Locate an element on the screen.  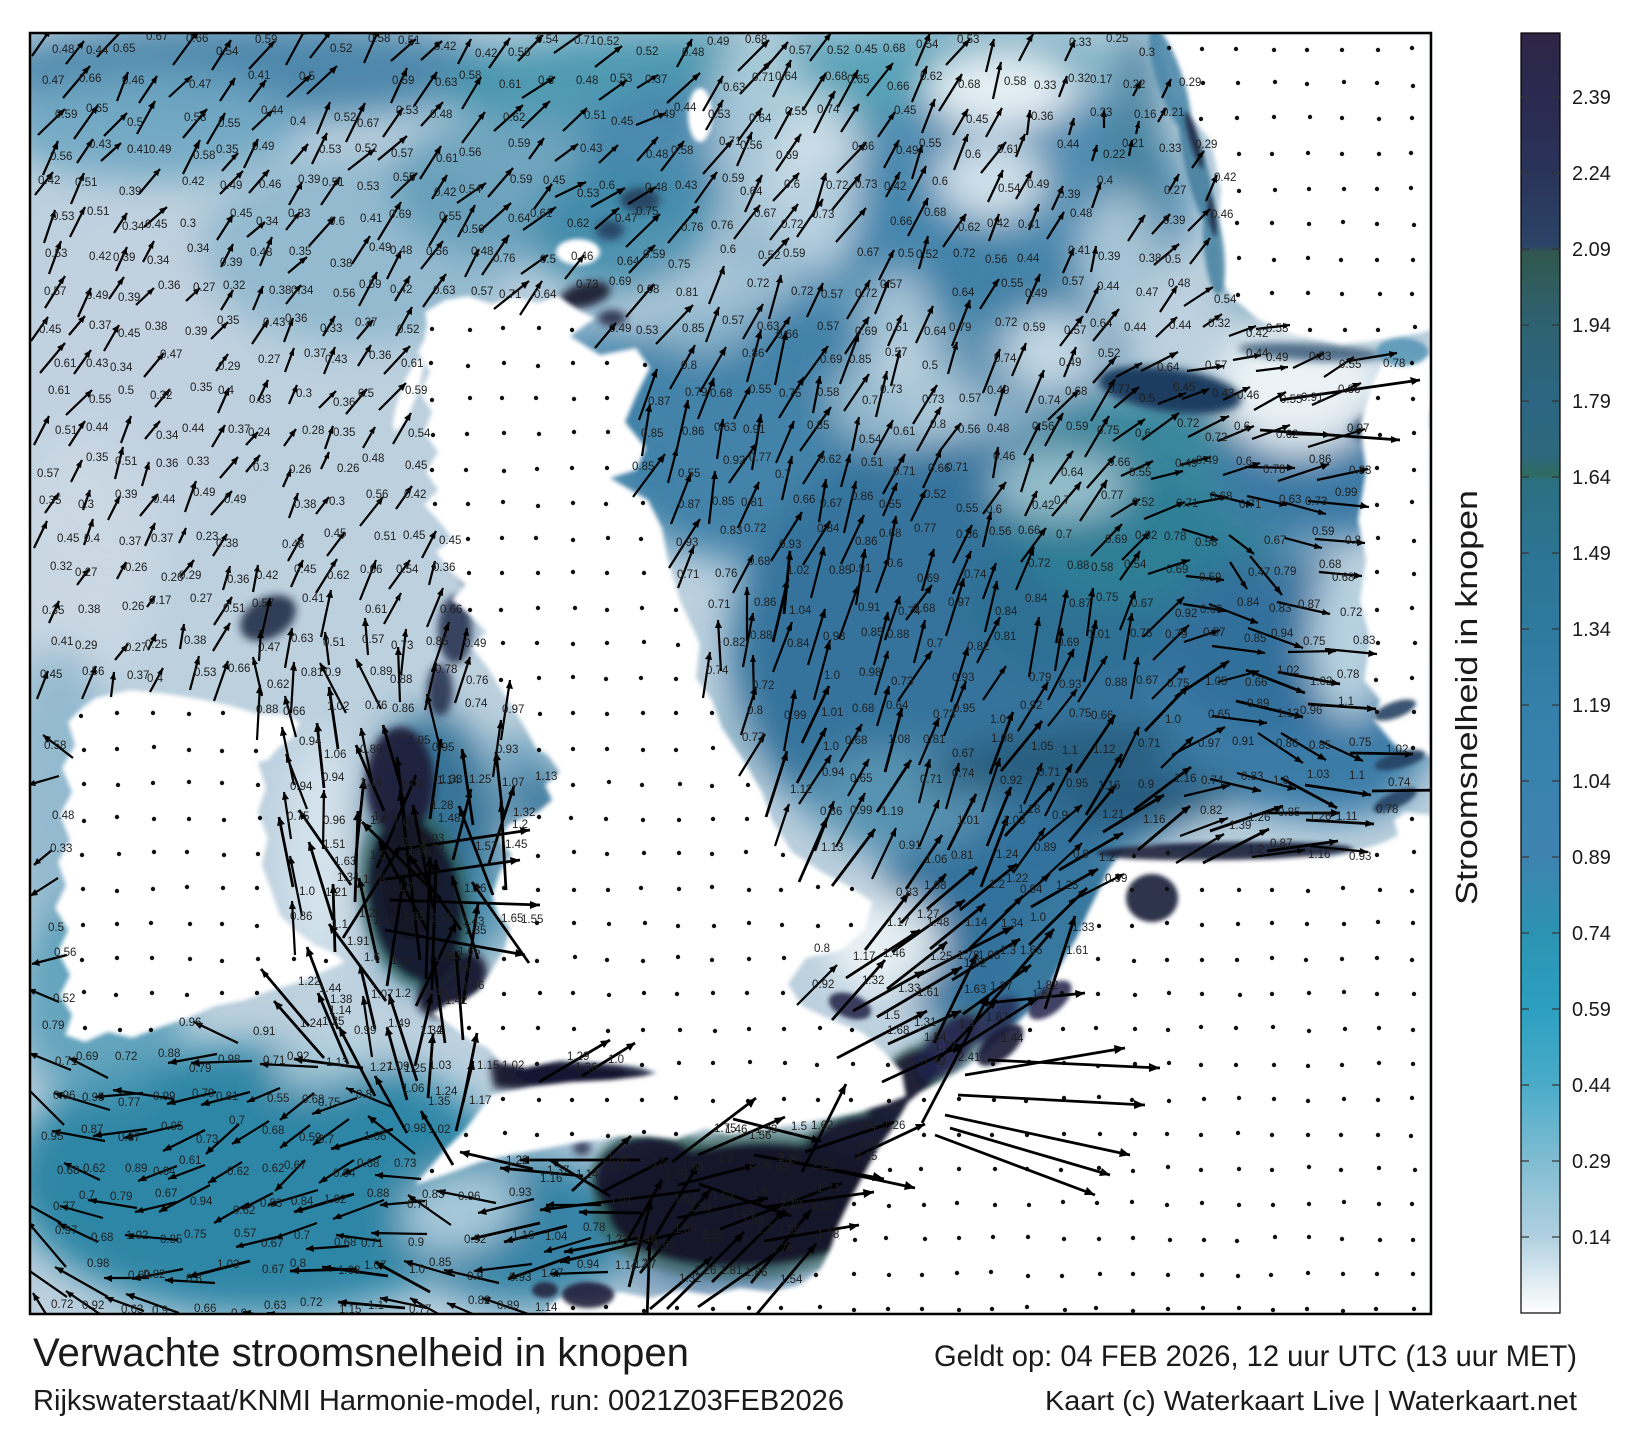
svg-text: 2.2 is located at coordinates (787, 1160).